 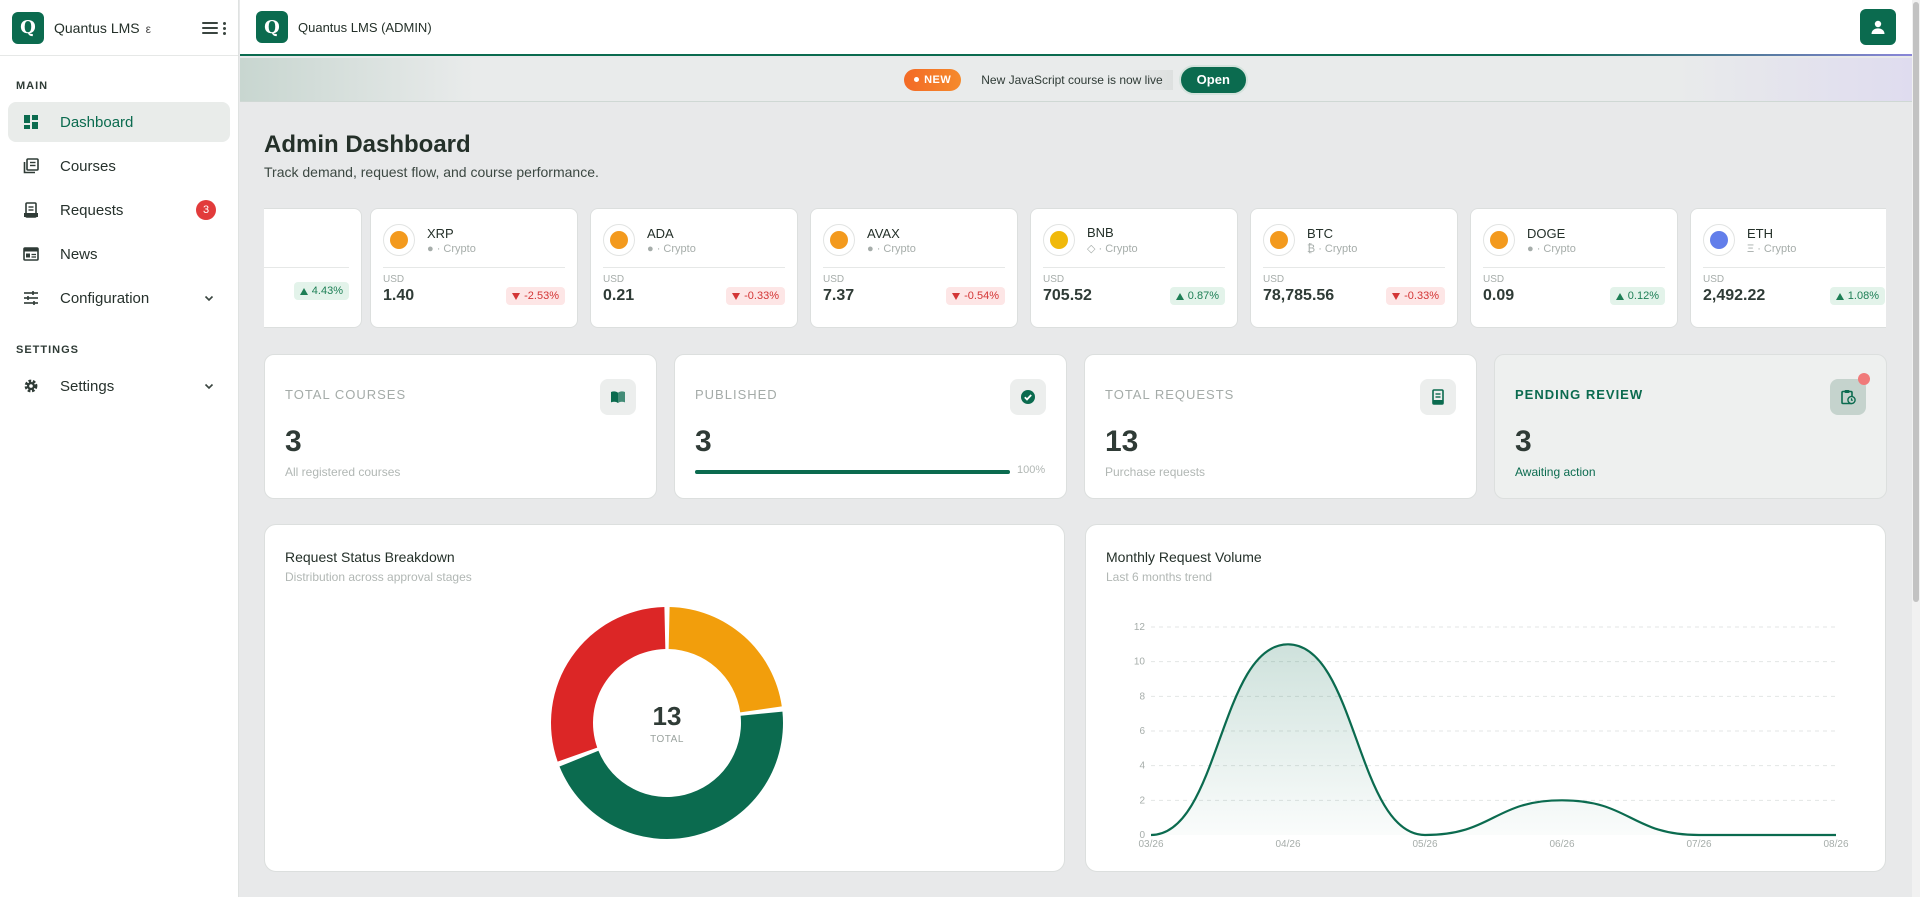 What do you see at coordinates (460, 426) in the screenshot?
I see `stat-card-total-courses: TOTAL COURSES 3 All registered courses` at bounding box center [460, 426].